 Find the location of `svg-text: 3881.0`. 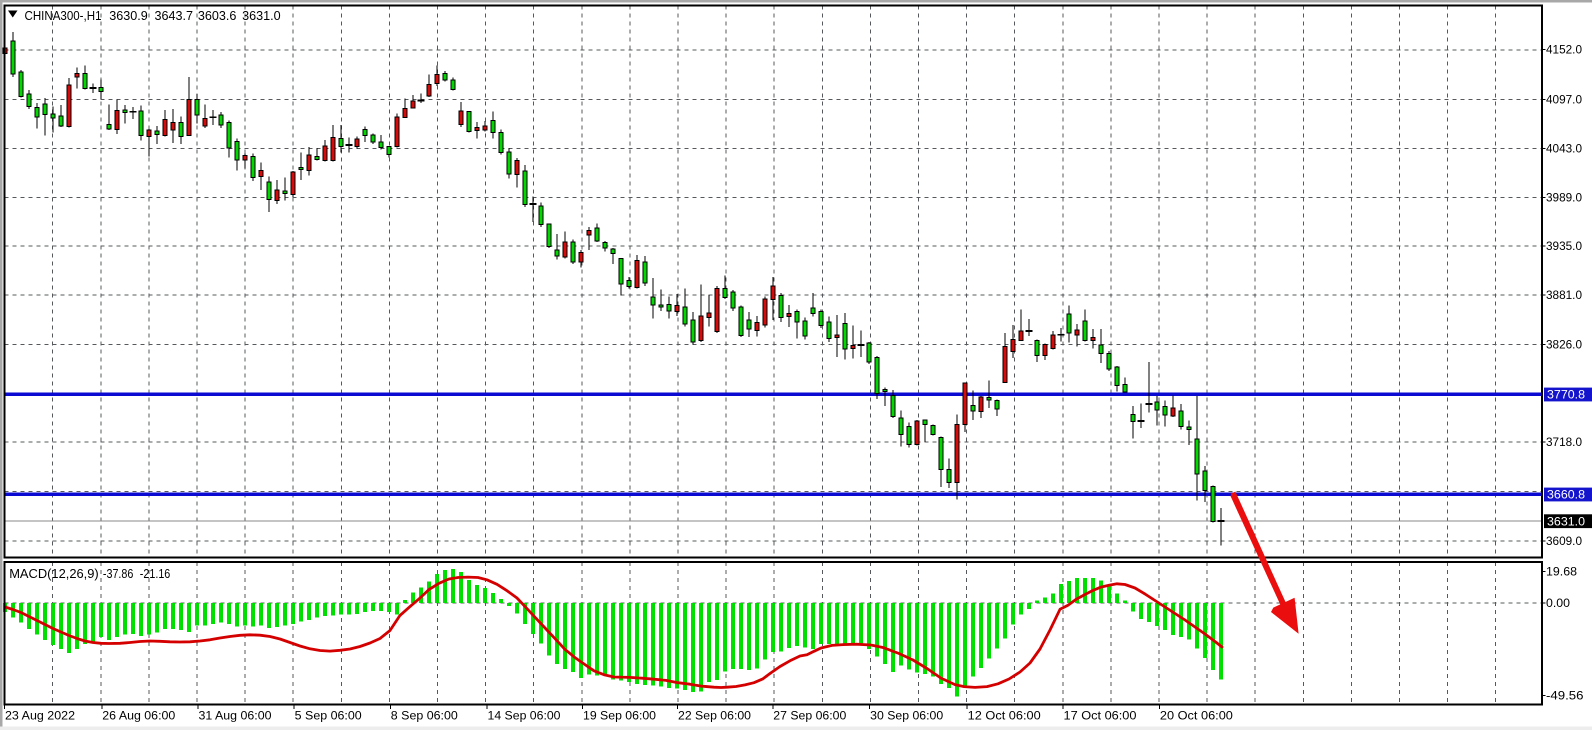

svg-text: 3881.0 is located at coordinates (1564, 296).